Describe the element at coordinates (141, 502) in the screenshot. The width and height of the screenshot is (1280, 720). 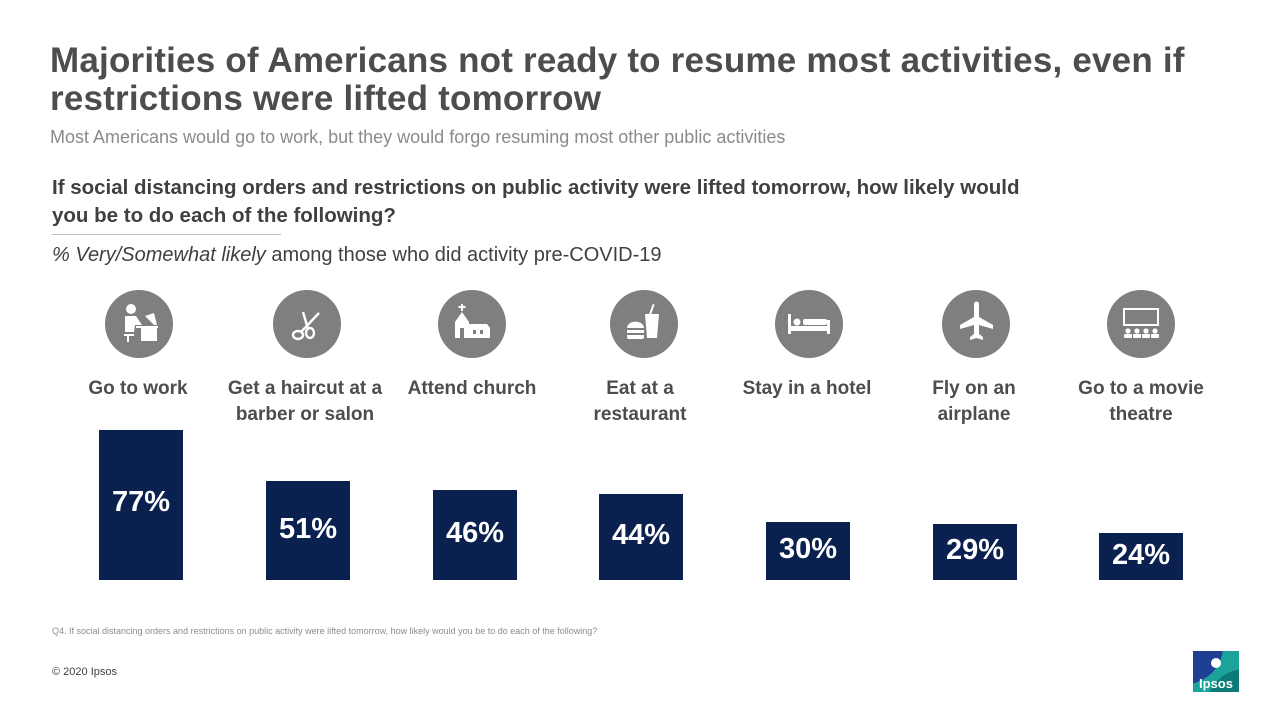
I see `bar-value-label: 77%` at that location.